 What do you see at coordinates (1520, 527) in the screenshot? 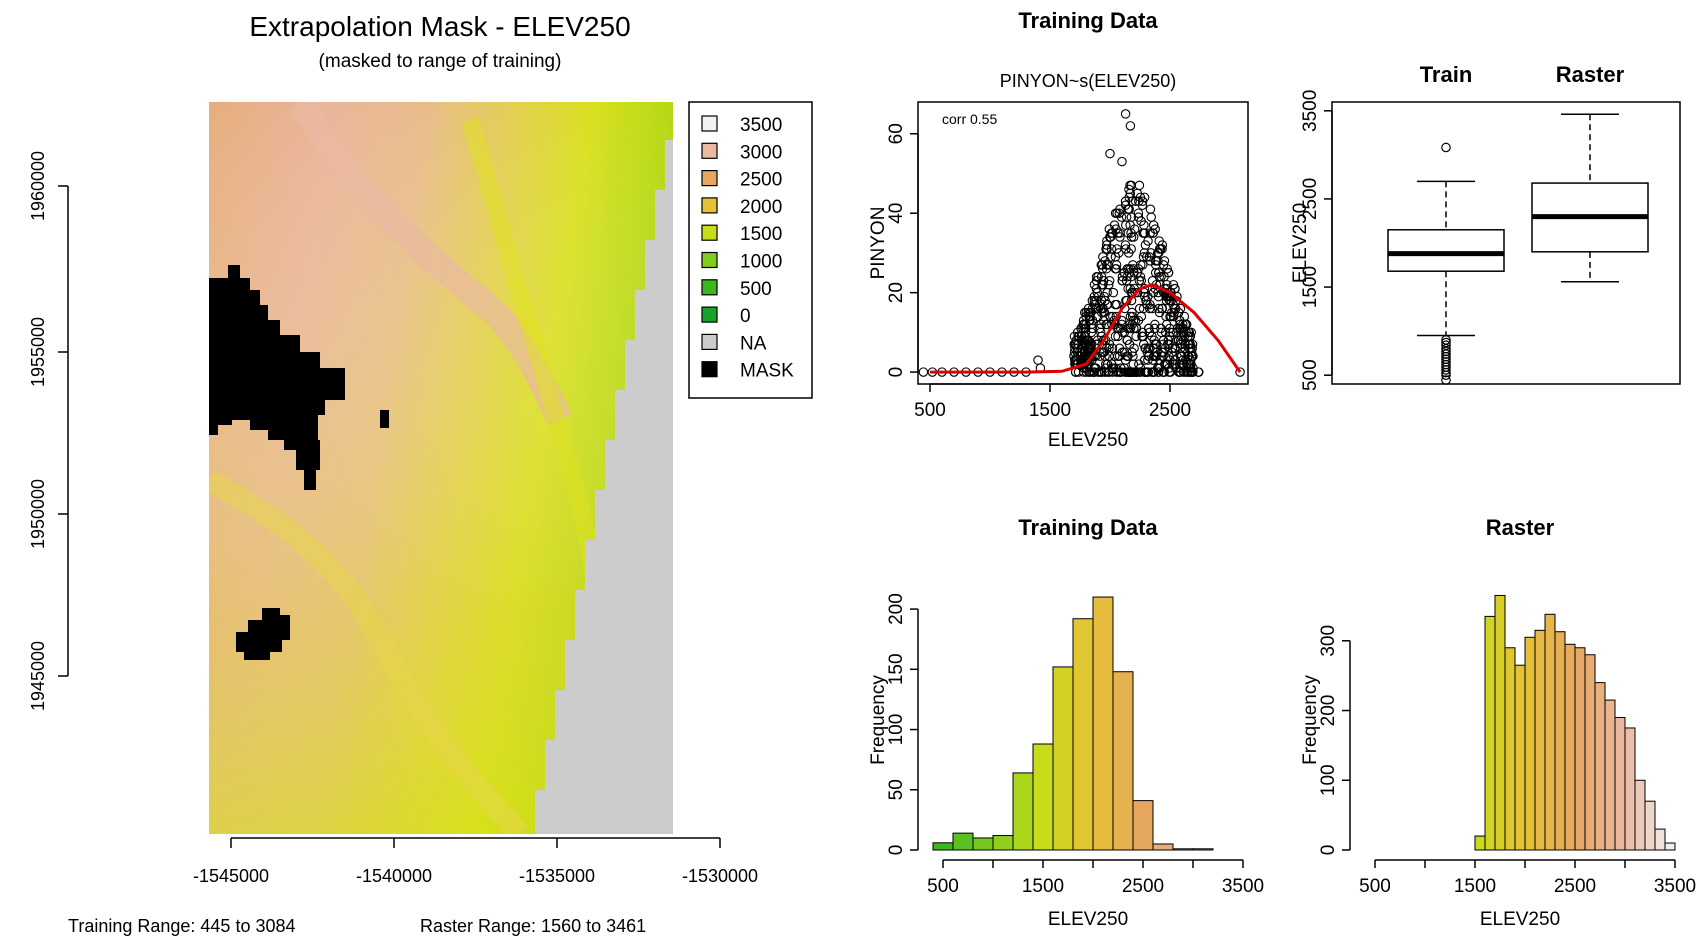
I see `raster-hist-title: Raster` at bounding box center [1520, 527].